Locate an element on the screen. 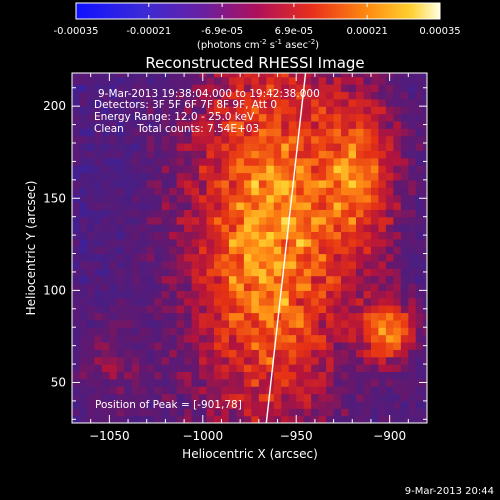  colorbar-tick-label: -0.00035 is located at coordinates (76, 31).